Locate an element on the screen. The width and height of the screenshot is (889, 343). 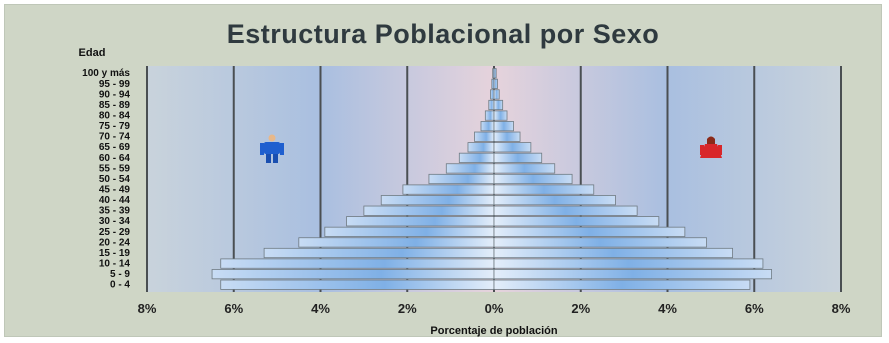
female-figure-icon is located at coordinates (711, 147).